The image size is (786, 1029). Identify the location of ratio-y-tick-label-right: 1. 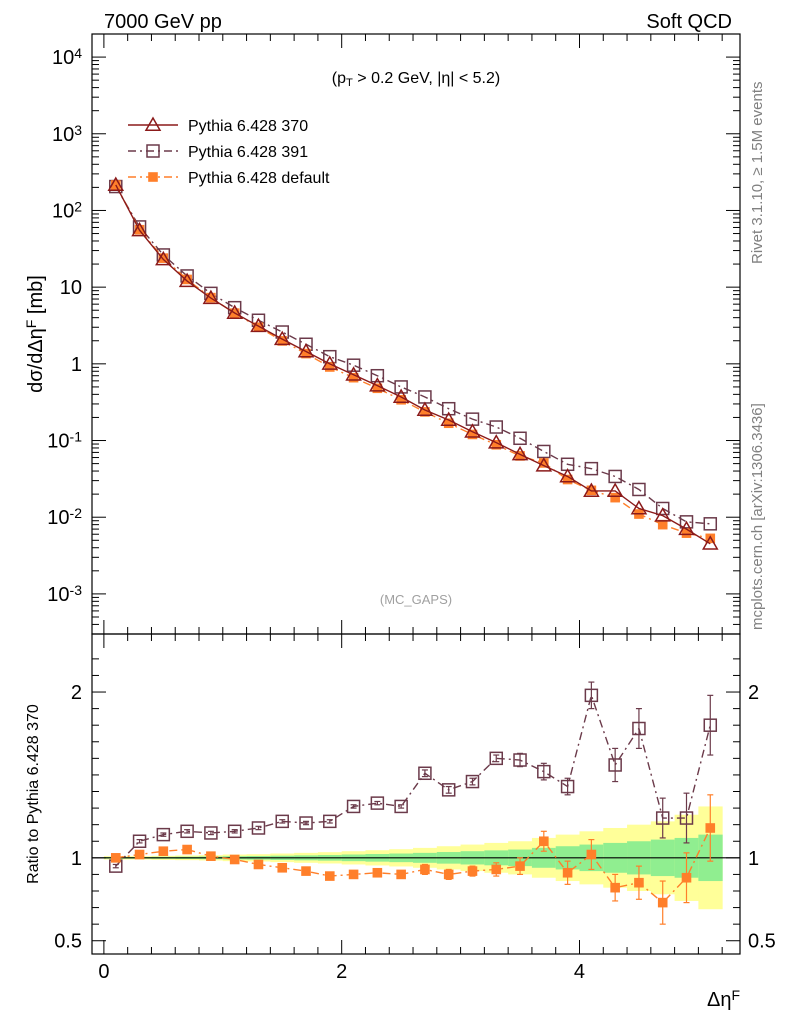
(753, 859).